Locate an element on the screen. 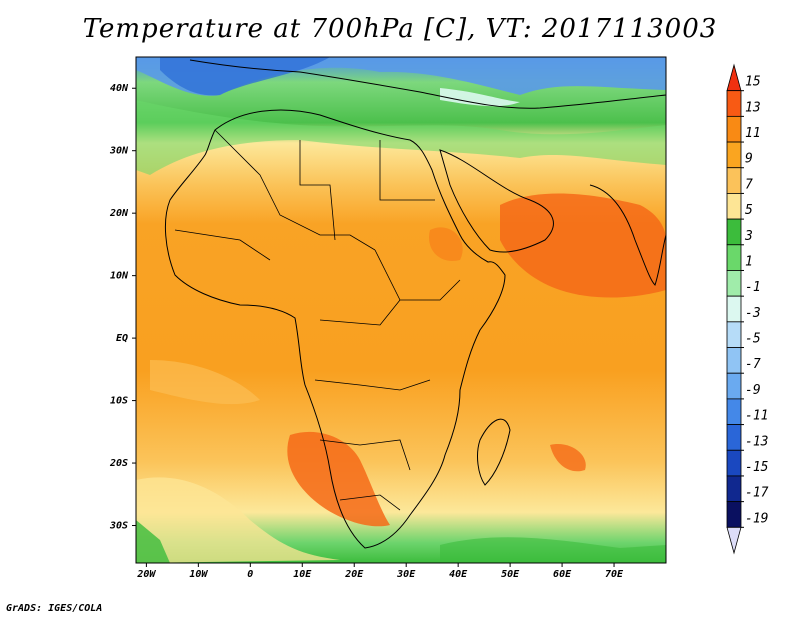 The height and width of the screenshot is (618, 800). cool-area-mediterranean is located at coordinates (480, 97).